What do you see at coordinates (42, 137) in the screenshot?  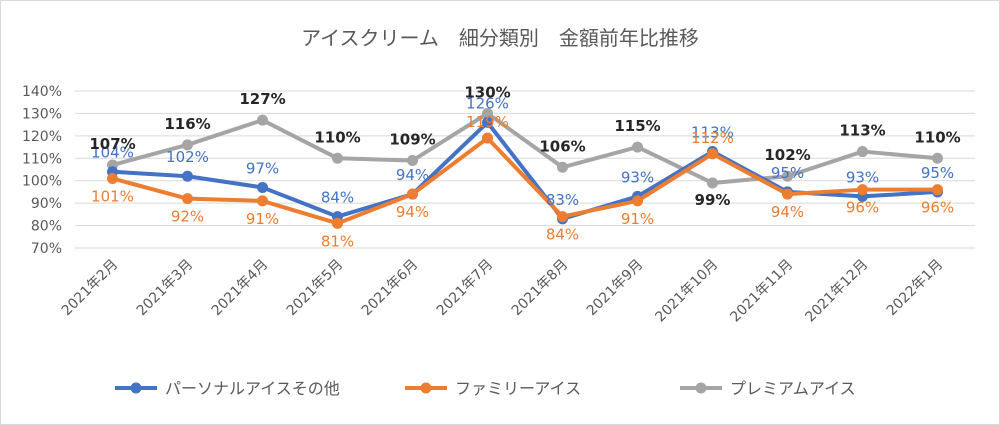 I see `y-tick-label: 120%` at bounding box center [42, 137].